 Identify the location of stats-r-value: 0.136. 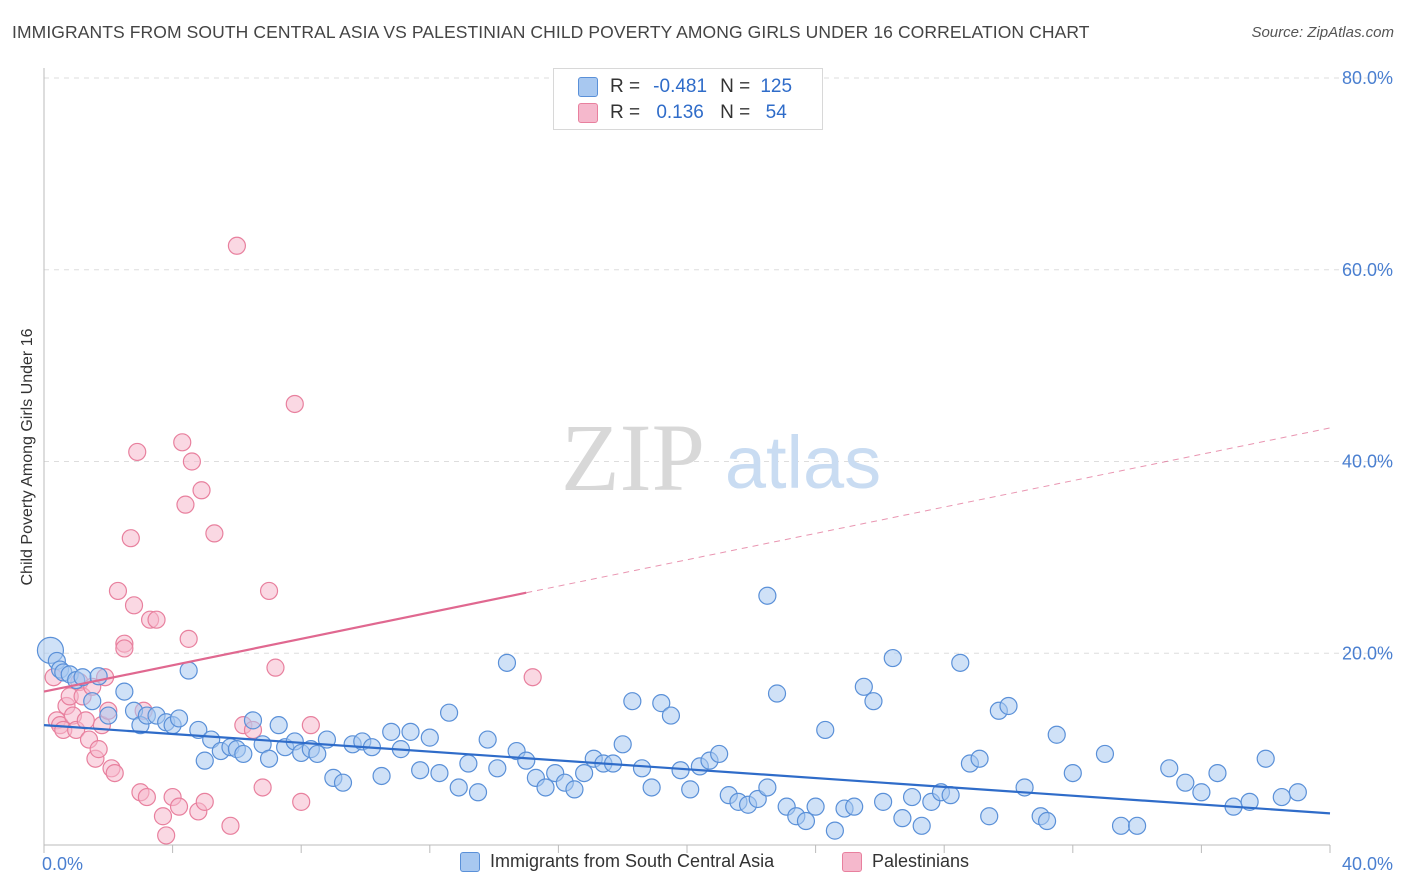
(680, 112).